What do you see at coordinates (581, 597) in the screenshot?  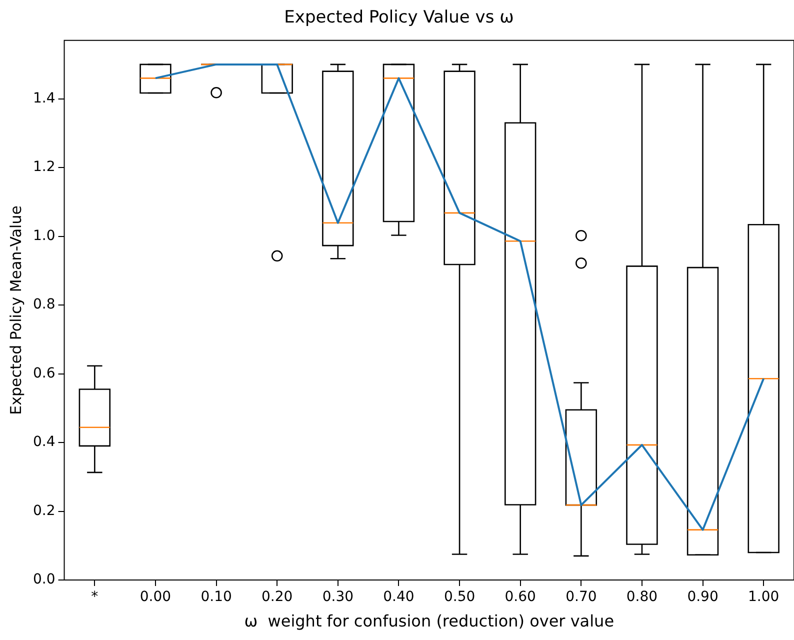 I see `x-tick-label: 0.70` at bounding box center [581, 597].